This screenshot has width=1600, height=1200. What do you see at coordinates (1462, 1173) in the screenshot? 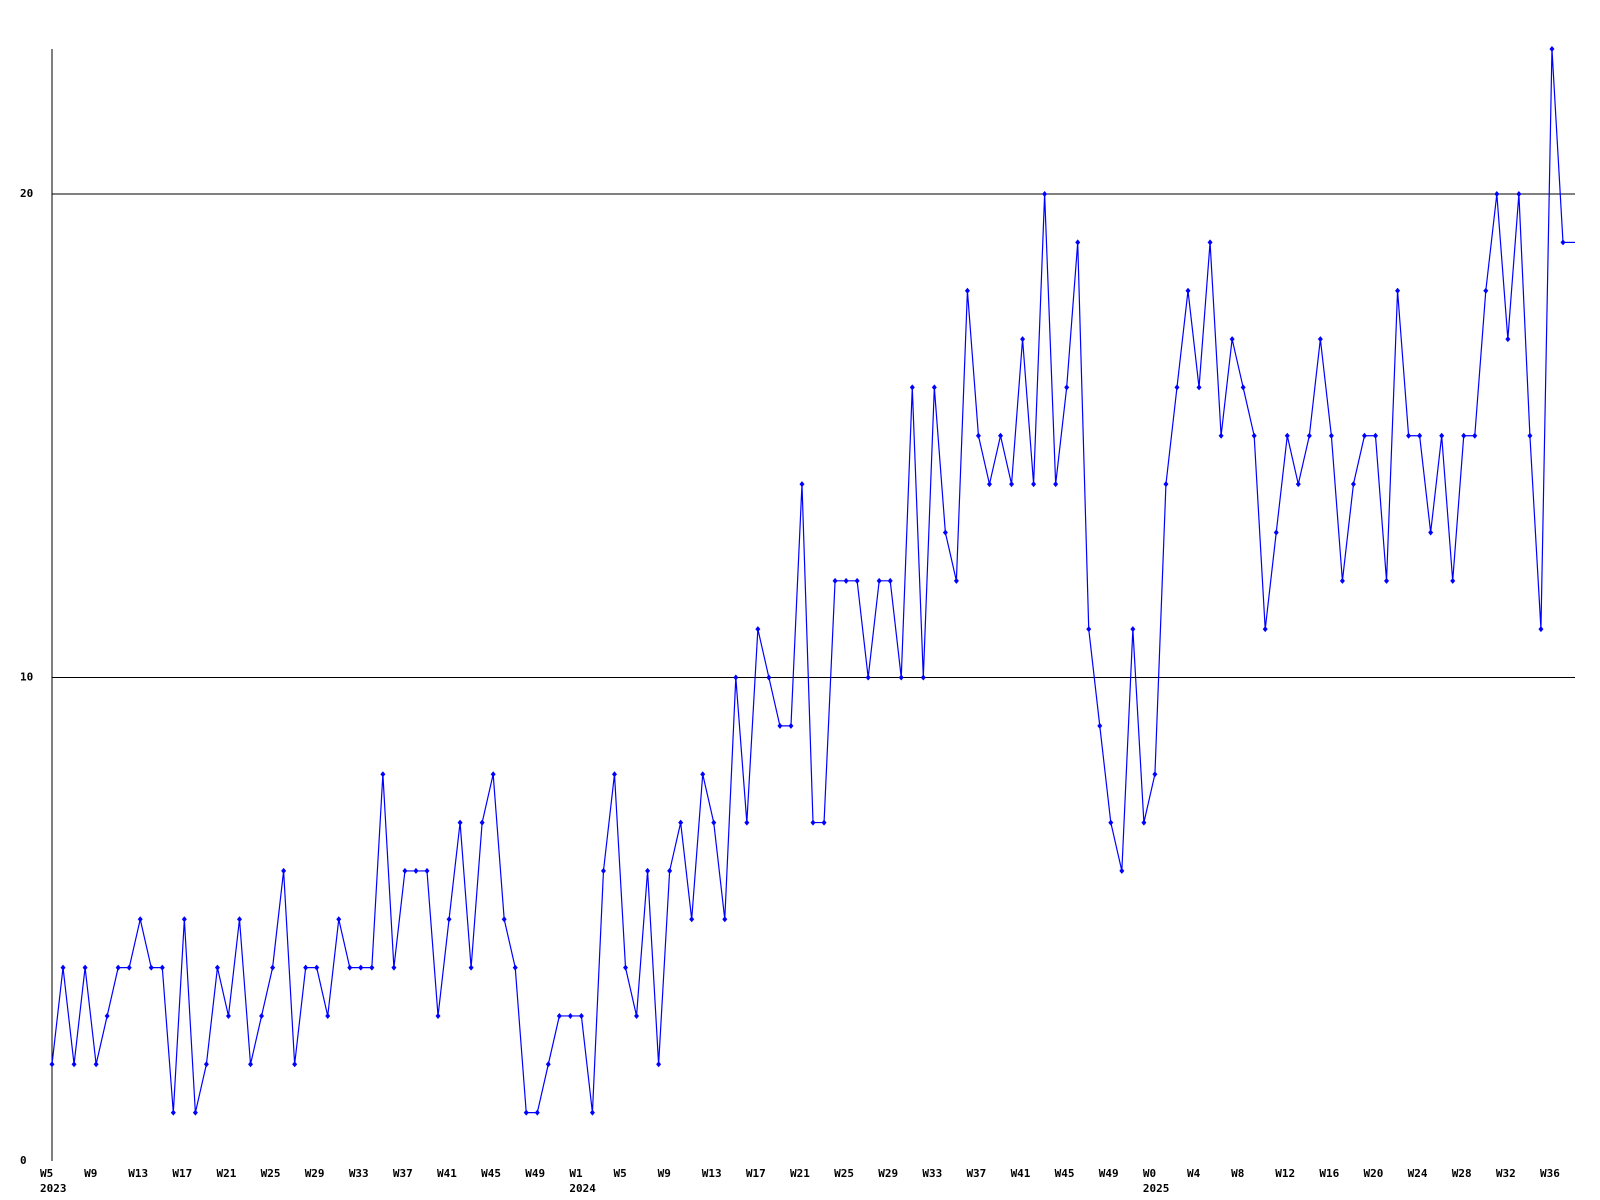
I see `x-tick-label: W28` at bounding box center [1462, 1173].